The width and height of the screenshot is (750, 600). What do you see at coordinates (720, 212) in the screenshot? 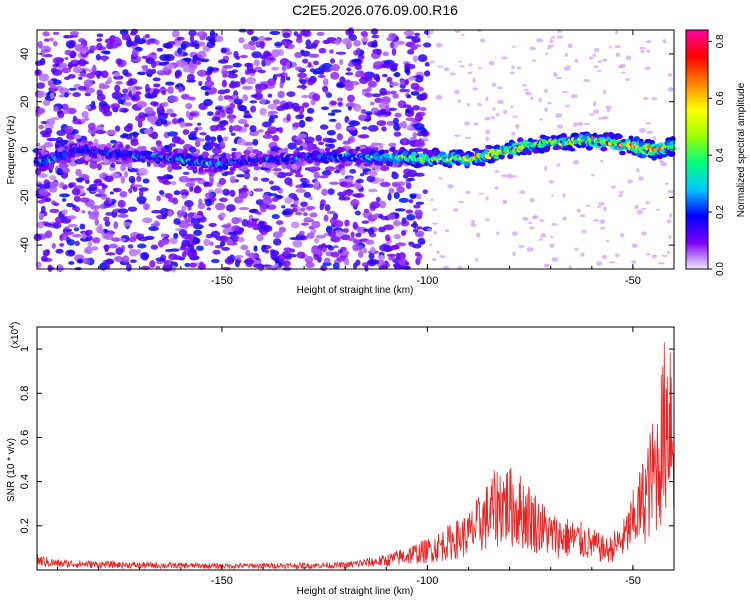
I see `colorbar-tick-label: 0.2` at bounding box center [720, 212].